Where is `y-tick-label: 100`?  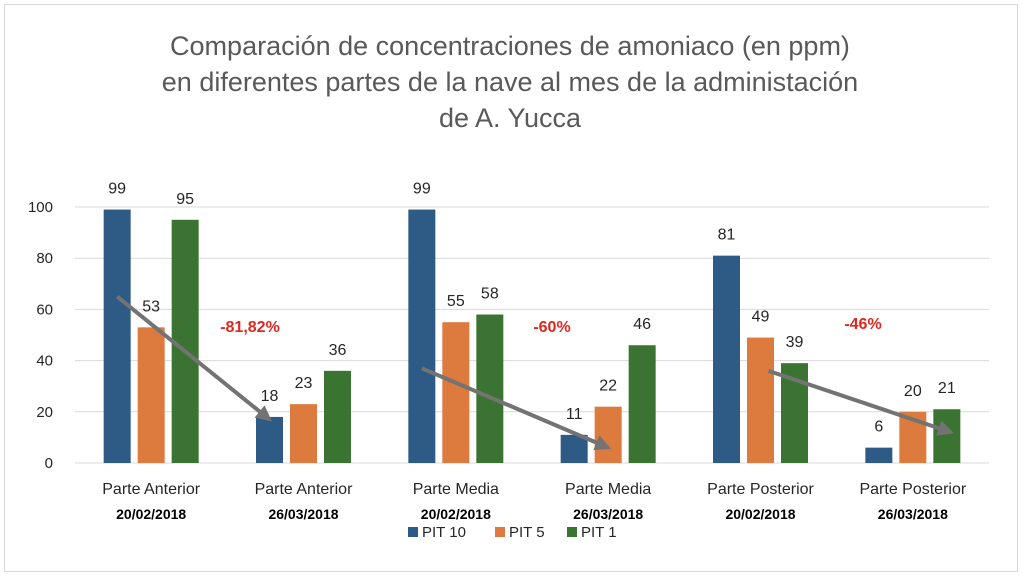 y-tick-label: 100 is located at coordinates (40, 207).